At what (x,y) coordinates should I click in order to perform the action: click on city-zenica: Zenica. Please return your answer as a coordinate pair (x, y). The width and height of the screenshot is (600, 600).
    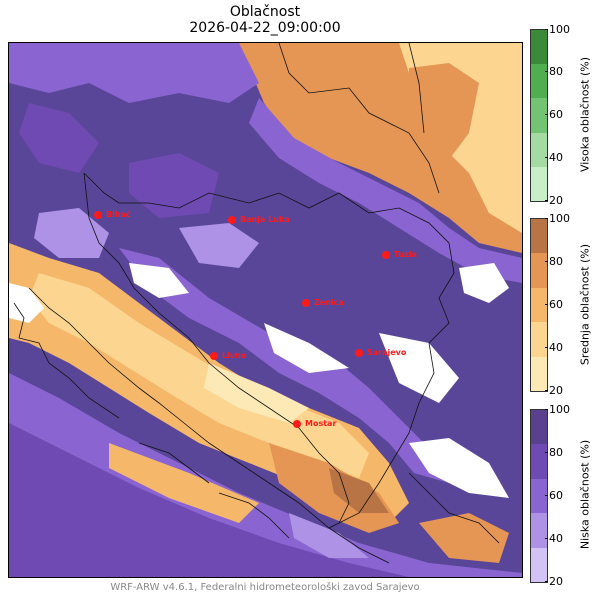
    Looking at the image, I should click on (323, 302).